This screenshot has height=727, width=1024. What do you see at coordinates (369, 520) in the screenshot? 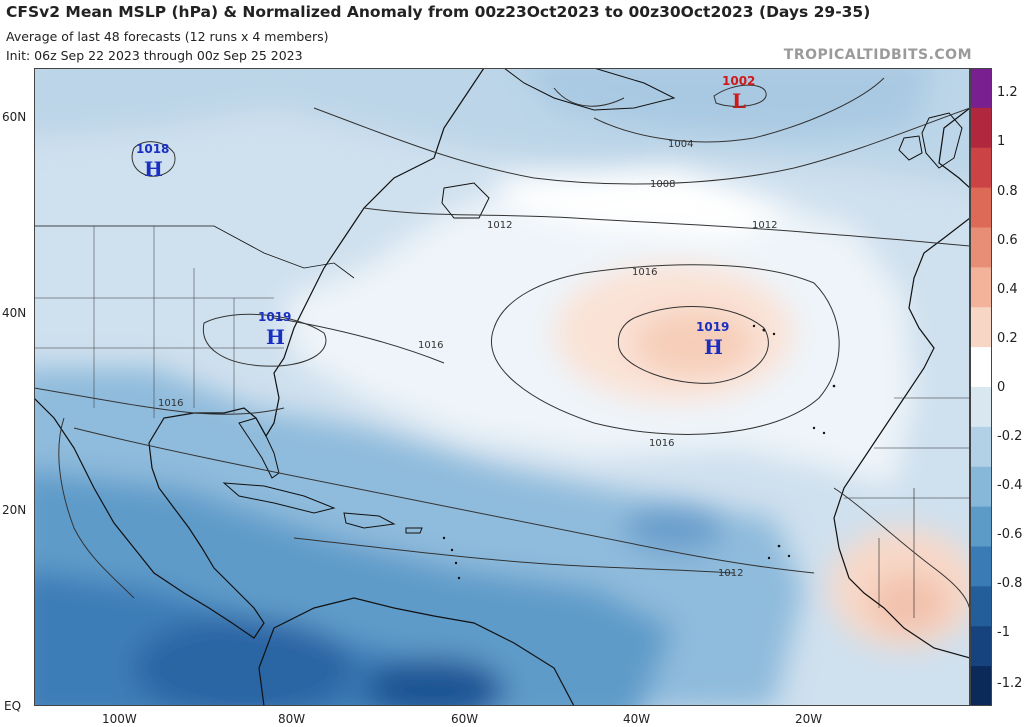
I see `land-hispaniola` at bounding box center [369, 520].